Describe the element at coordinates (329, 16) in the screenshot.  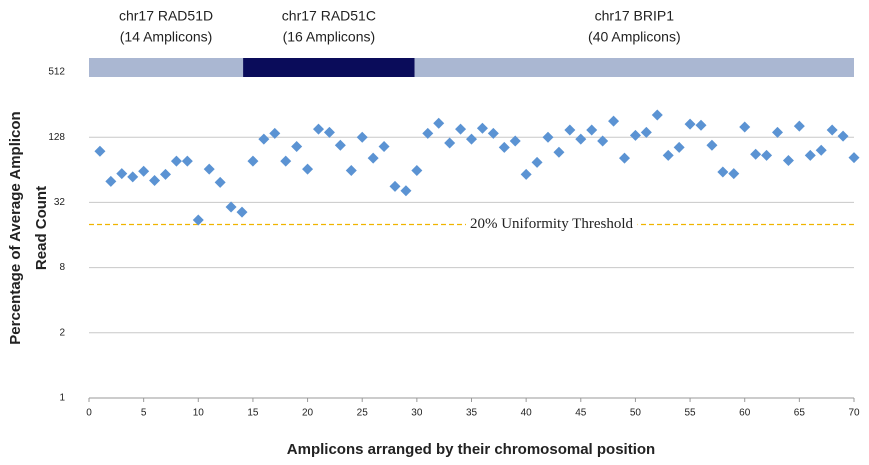
I see `region-name: chr17 RAD51C` at that location.